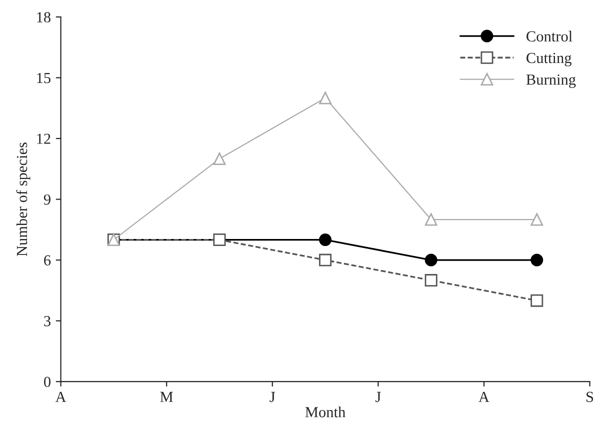 The width and height of the screenshot is (608, 424). I want to click on y-tick-label: 12, so click(43, 139).